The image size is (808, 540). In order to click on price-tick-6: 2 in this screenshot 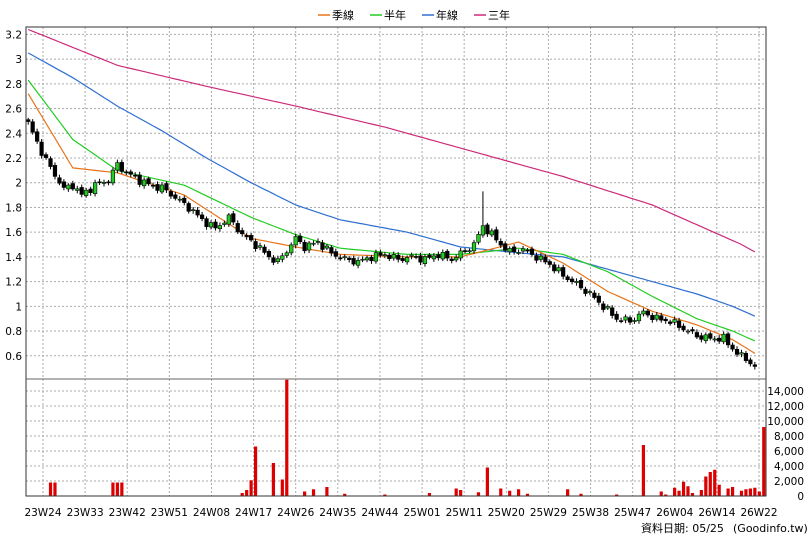, I will do `click(18, 184)`.